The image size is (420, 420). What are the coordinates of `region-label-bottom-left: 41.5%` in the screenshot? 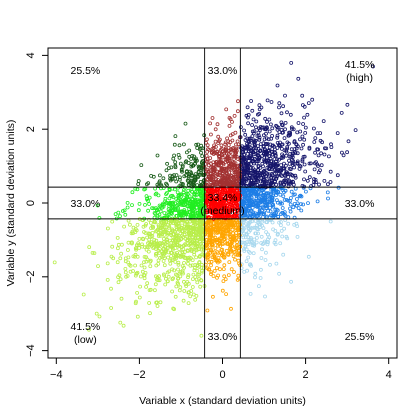 It's located at (86, 327).